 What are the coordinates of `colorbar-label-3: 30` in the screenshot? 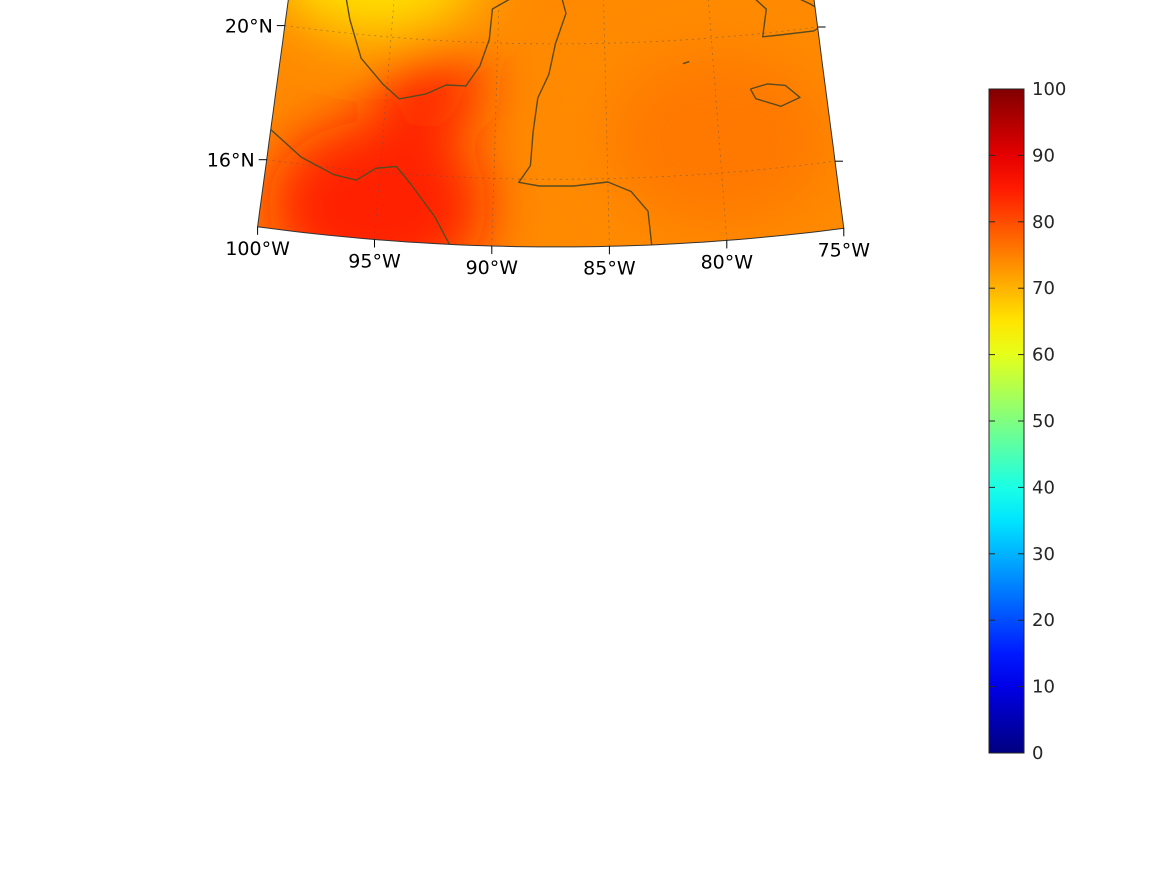 It's located at (1043, 554).